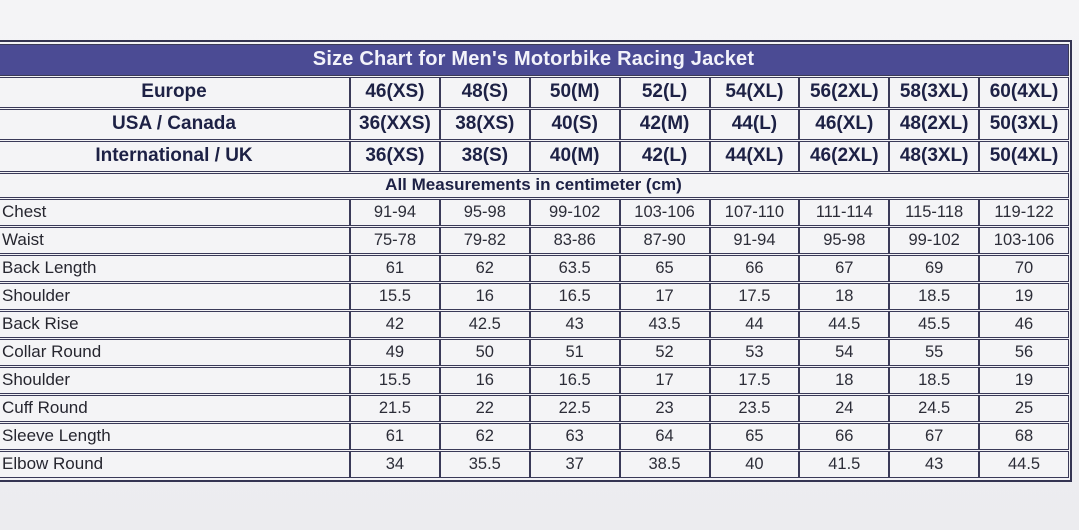  Describe the element at coordinates (175, 156) in the screenshot. I see `size-header-label: International / UK` at that location.